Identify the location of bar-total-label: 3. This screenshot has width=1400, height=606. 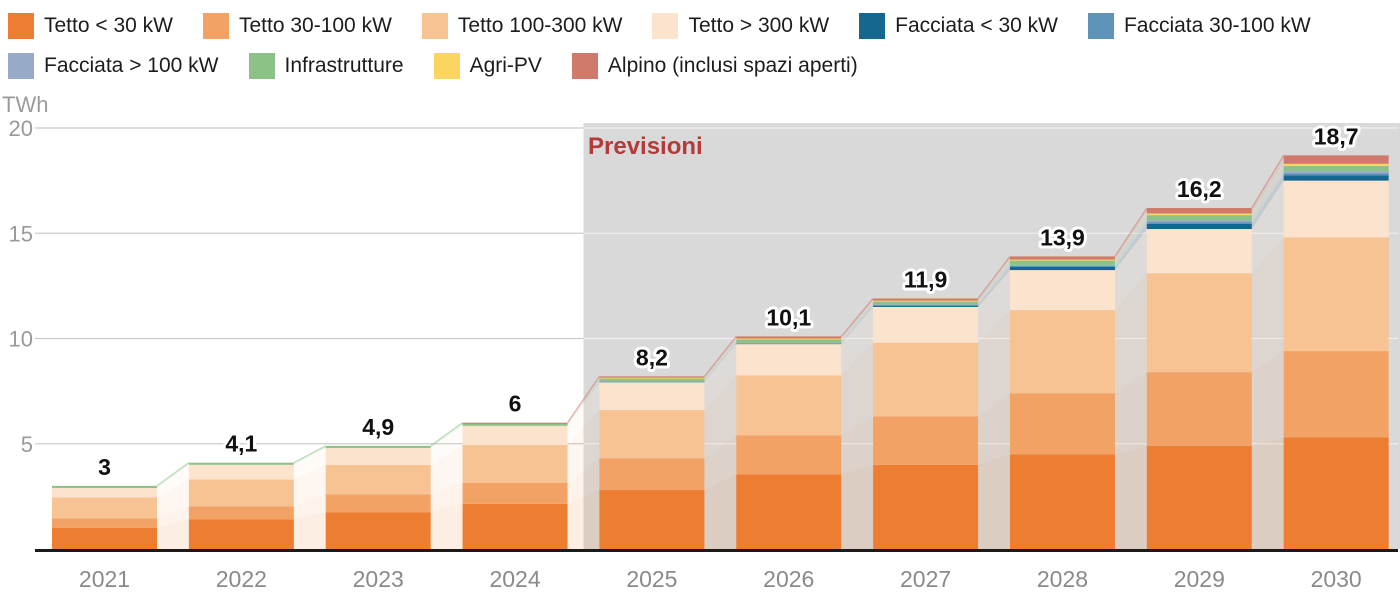
(104, 467).